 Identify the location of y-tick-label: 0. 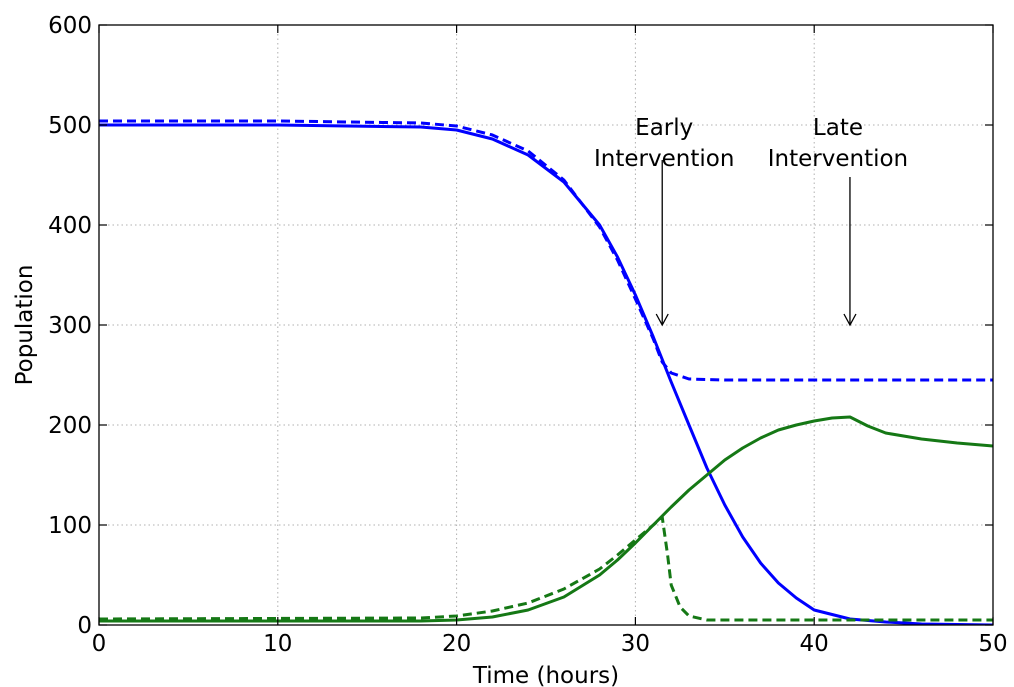
(84, 626).